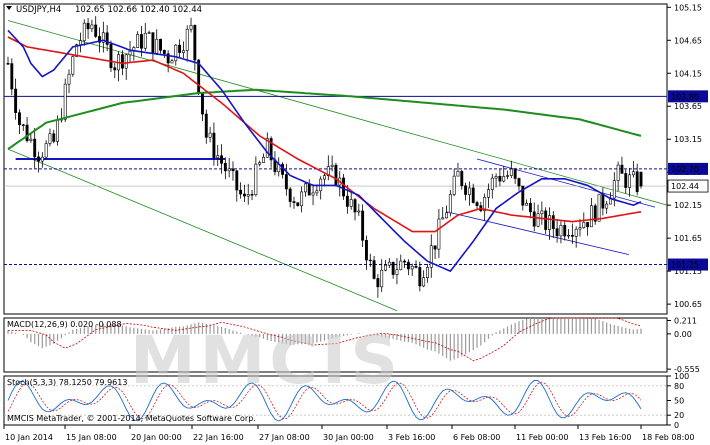  What do you see at coordinates (9, 8) in the screenshot?
I see `header-triangle-icon` at bounding box center [9, 8].